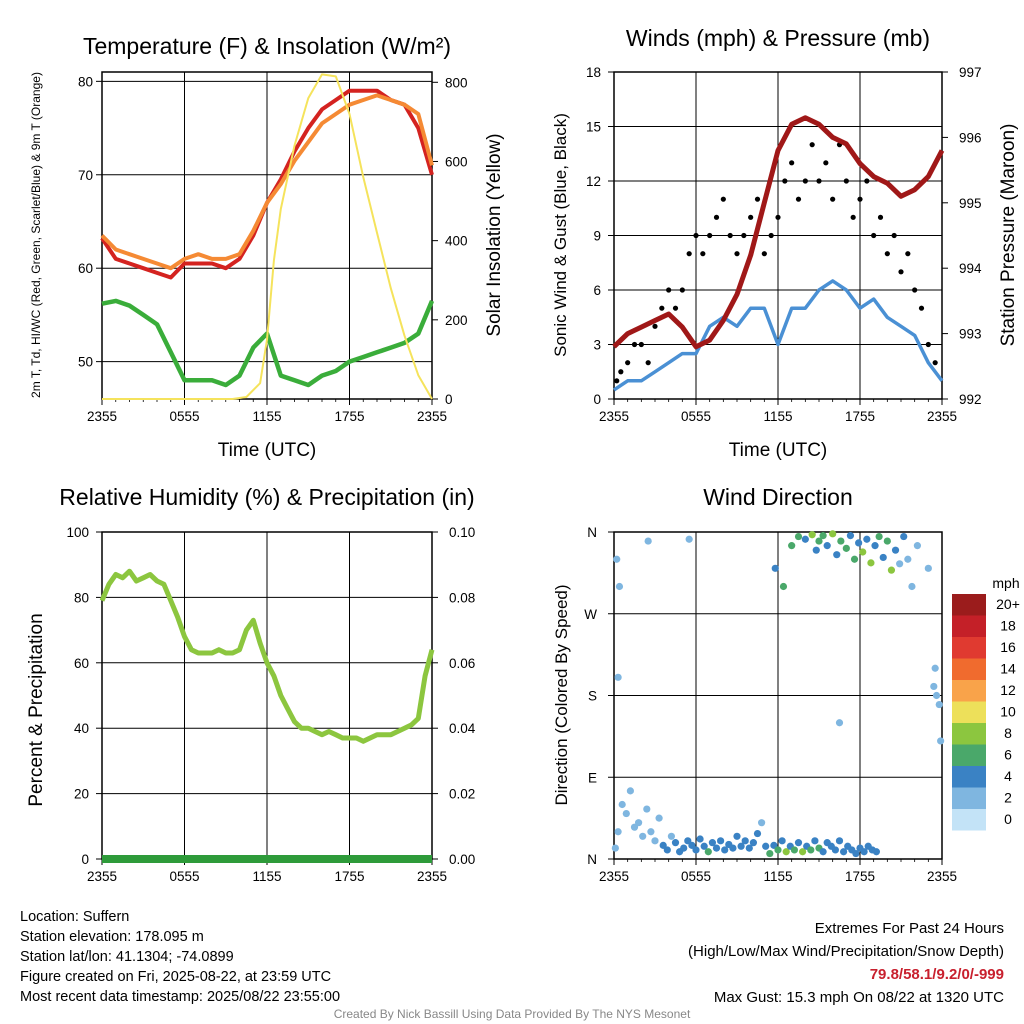  I want to click on y-axis-label: Sonic Wind & Gust (Blue, Black), so click(560, 235).